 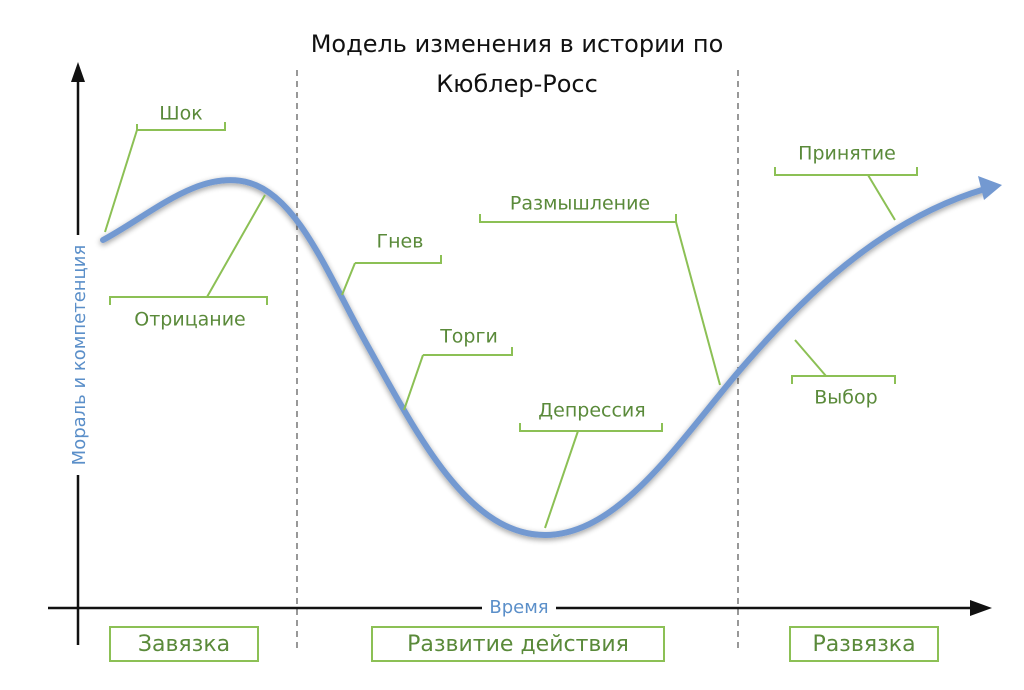 I want to click on y-axis-label: Мораль и компетенция, so click(x=79, y=355).